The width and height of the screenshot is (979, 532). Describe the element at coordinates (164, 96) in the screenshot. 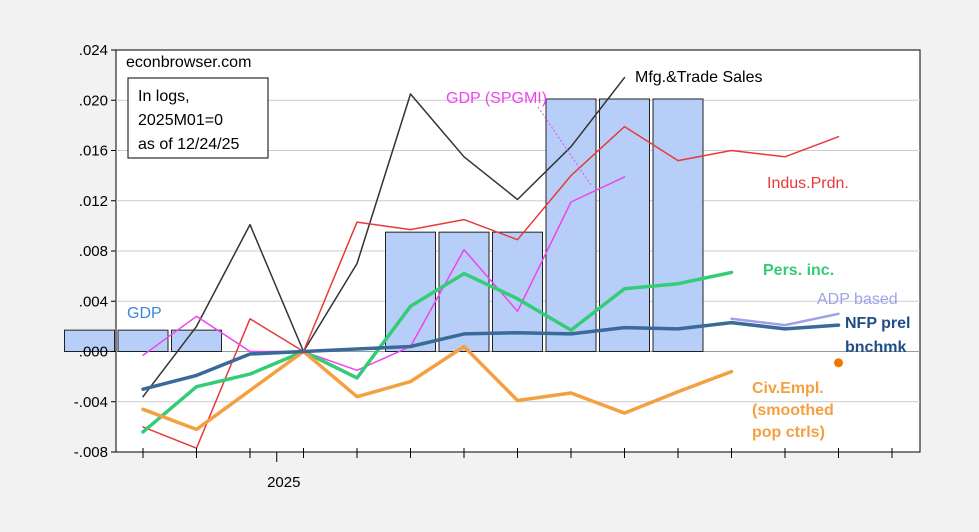

I see `note-line-1: In logs,` at that location.